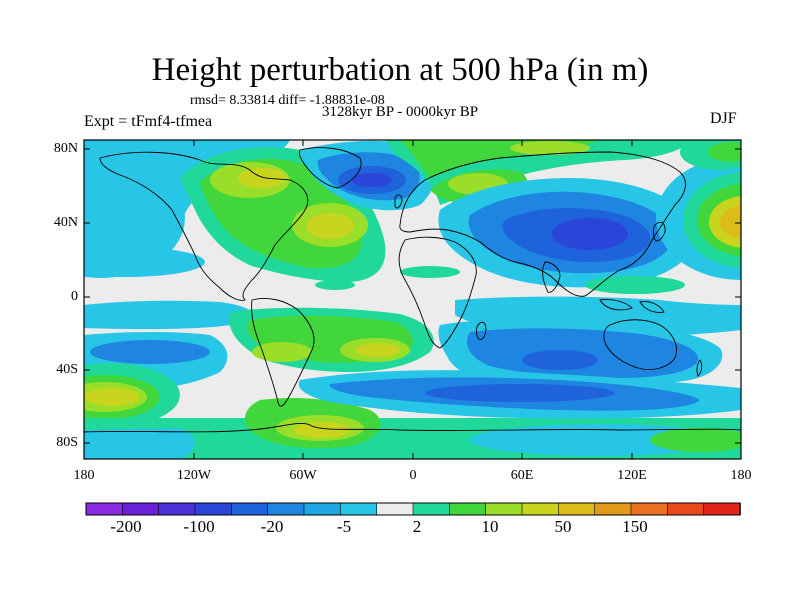  I want to click on stats-line: rmsd= 8.33814 diff= -1.88831e-08, so click(287, 100).